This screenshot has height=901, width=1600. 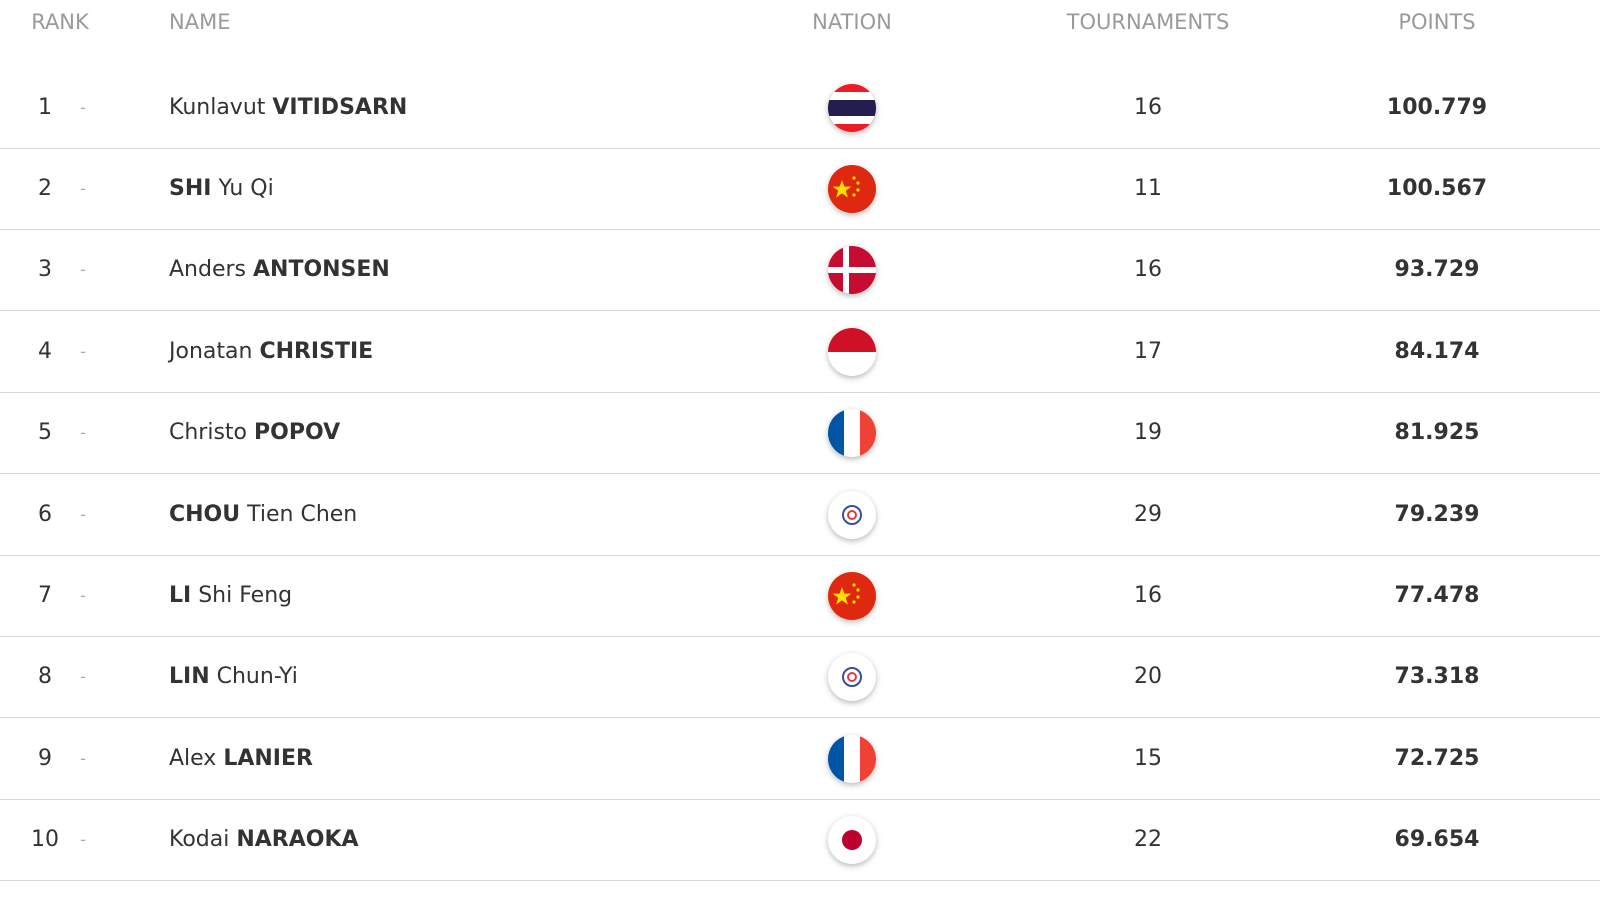 I want to click on ranking-row: 4 - Jonatan CHRISTIE 17 84.174, so click(x=800, y=352).